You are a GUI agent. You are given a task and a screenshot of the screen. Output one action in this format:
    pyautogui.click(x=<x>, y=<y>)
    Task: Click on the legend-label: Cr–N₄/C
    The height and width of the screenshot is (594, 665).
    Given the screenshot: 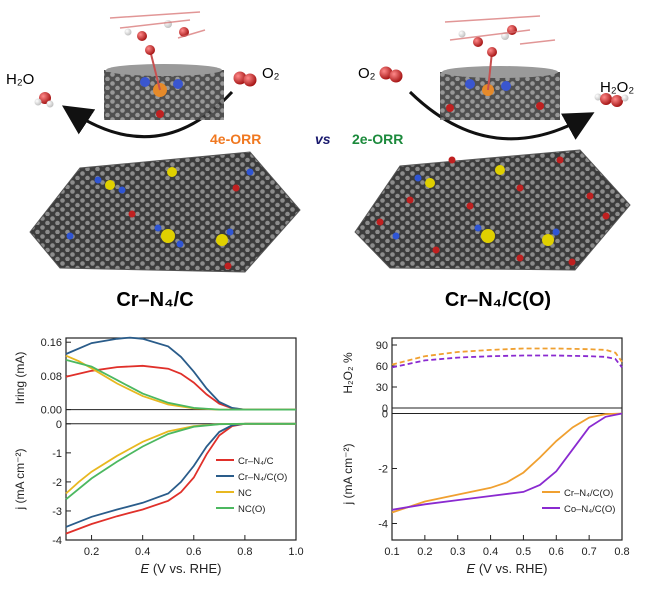 What is the action you would take?
    pyautogui.click(x=256, y=461)
    